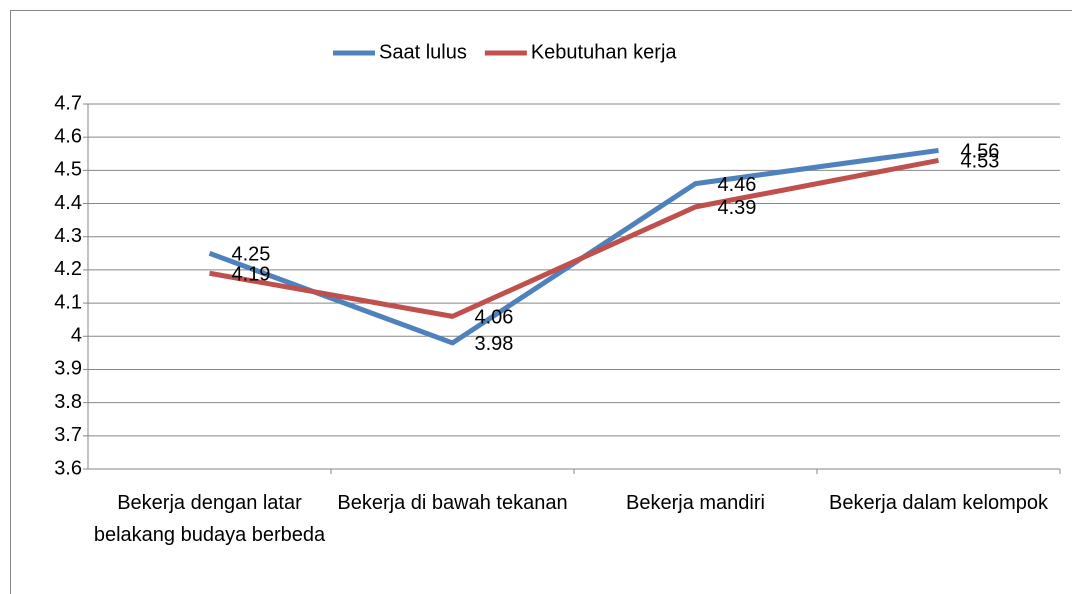 This screenshot has height=594, width=1072. I want to click on data-label: 4.06, so click(494, 318).